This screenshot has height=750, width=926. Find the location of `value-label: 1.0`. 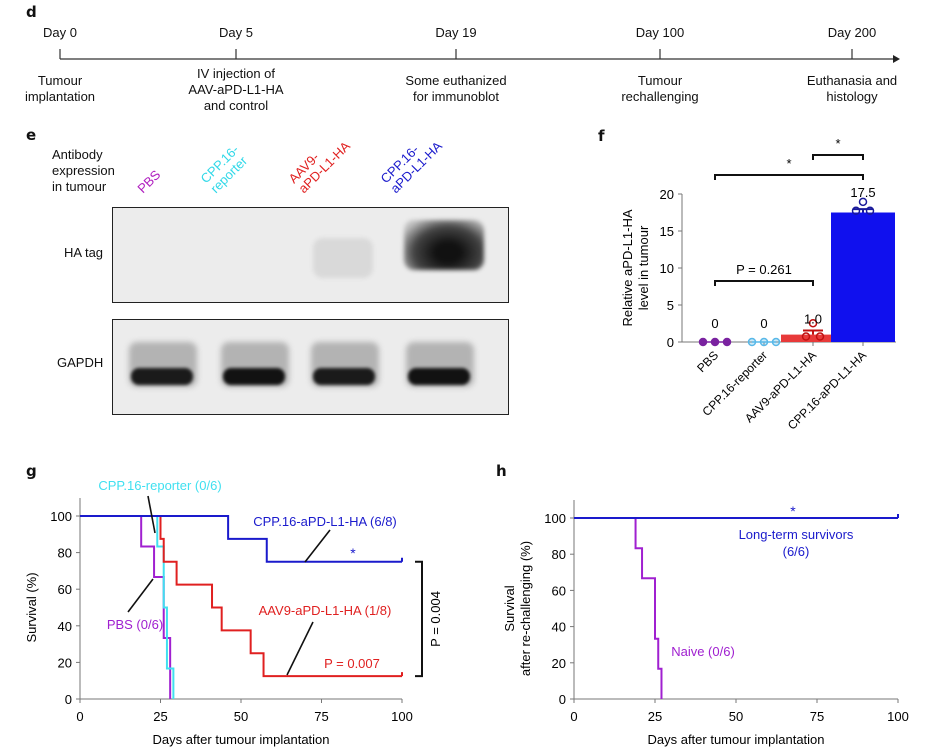

value-label: 1.0 is located at coordinates (813, 319).